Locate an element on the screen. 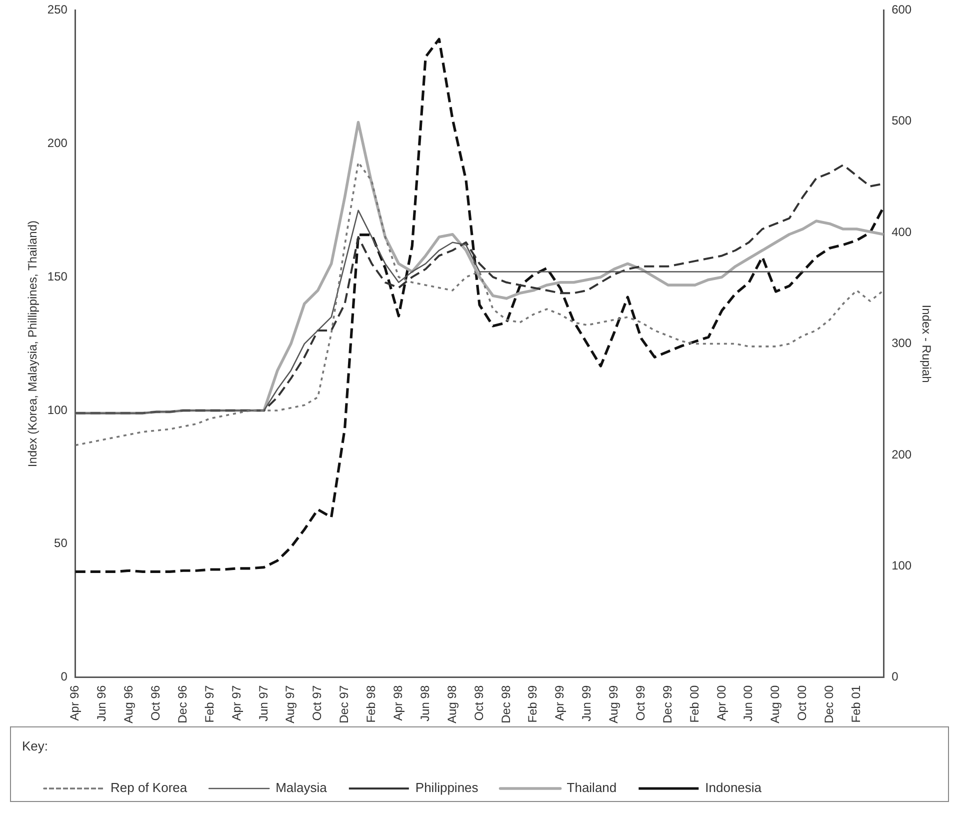 The image size is (959, 825). x-tick-label: Oct 98 is located at coordinates (479, 703).